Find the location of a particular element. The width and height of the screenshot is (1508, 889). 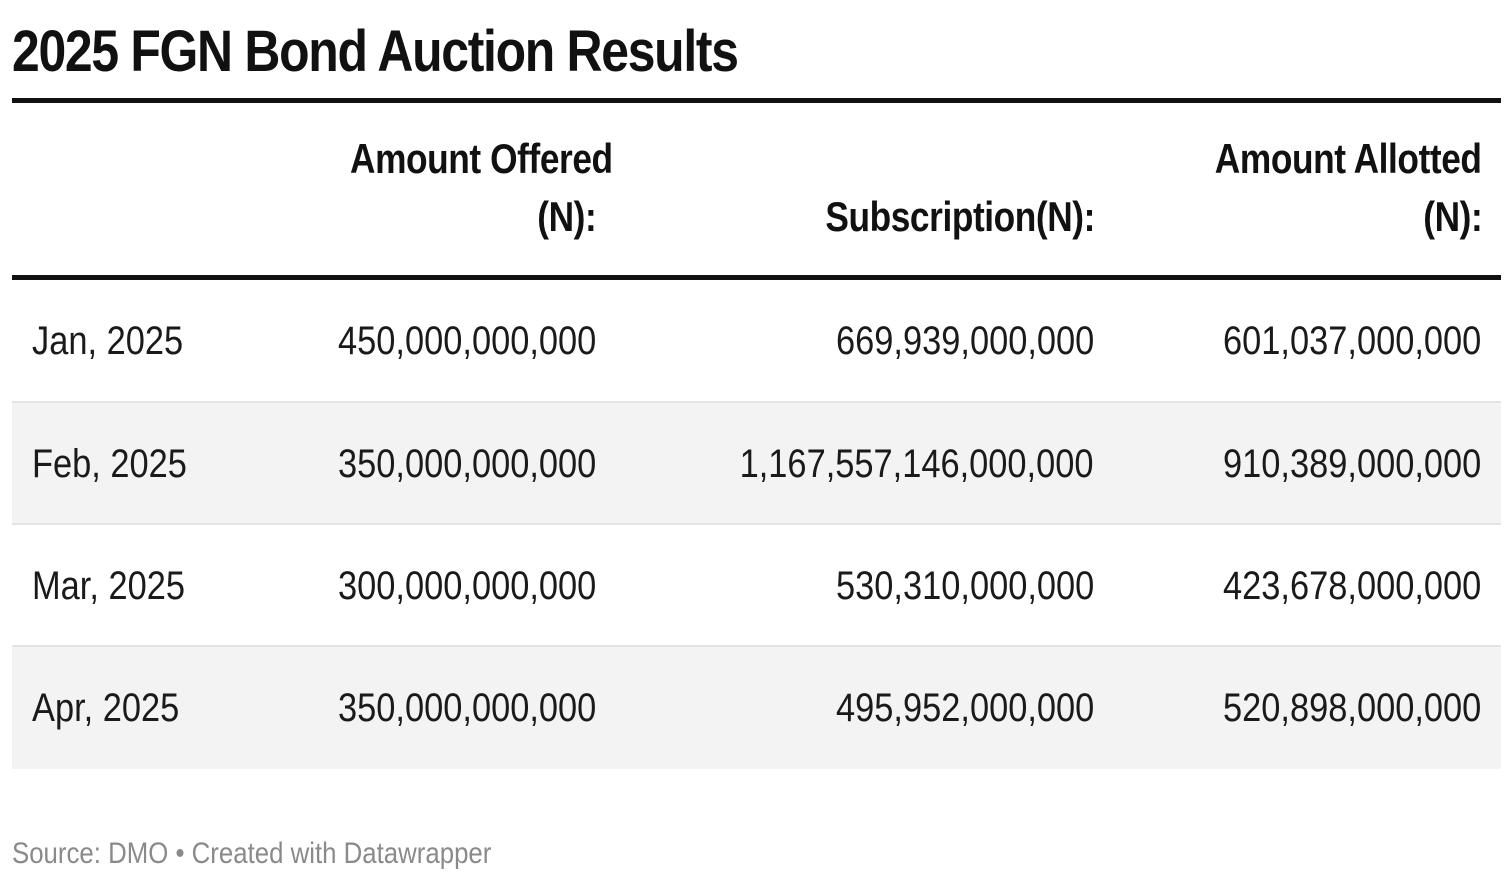

amount-allotted-value: 520,898,000,000 is located at coordinates (1351, 708).